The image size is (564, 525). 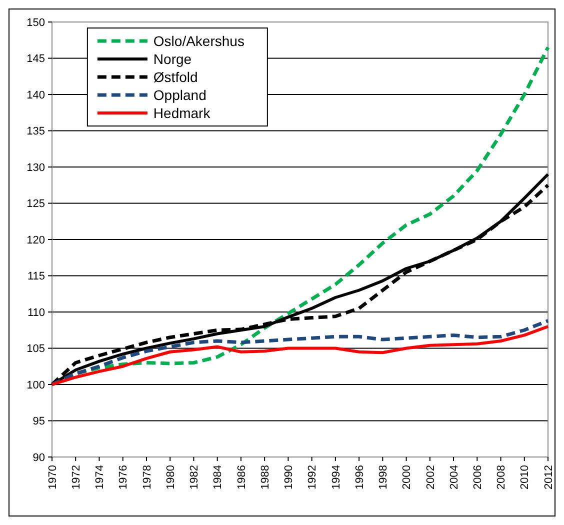 What do you see at coordinates (35, 59) in the screenshot?
I see `y-tick-label: 145` at bounding box center [35, 59].